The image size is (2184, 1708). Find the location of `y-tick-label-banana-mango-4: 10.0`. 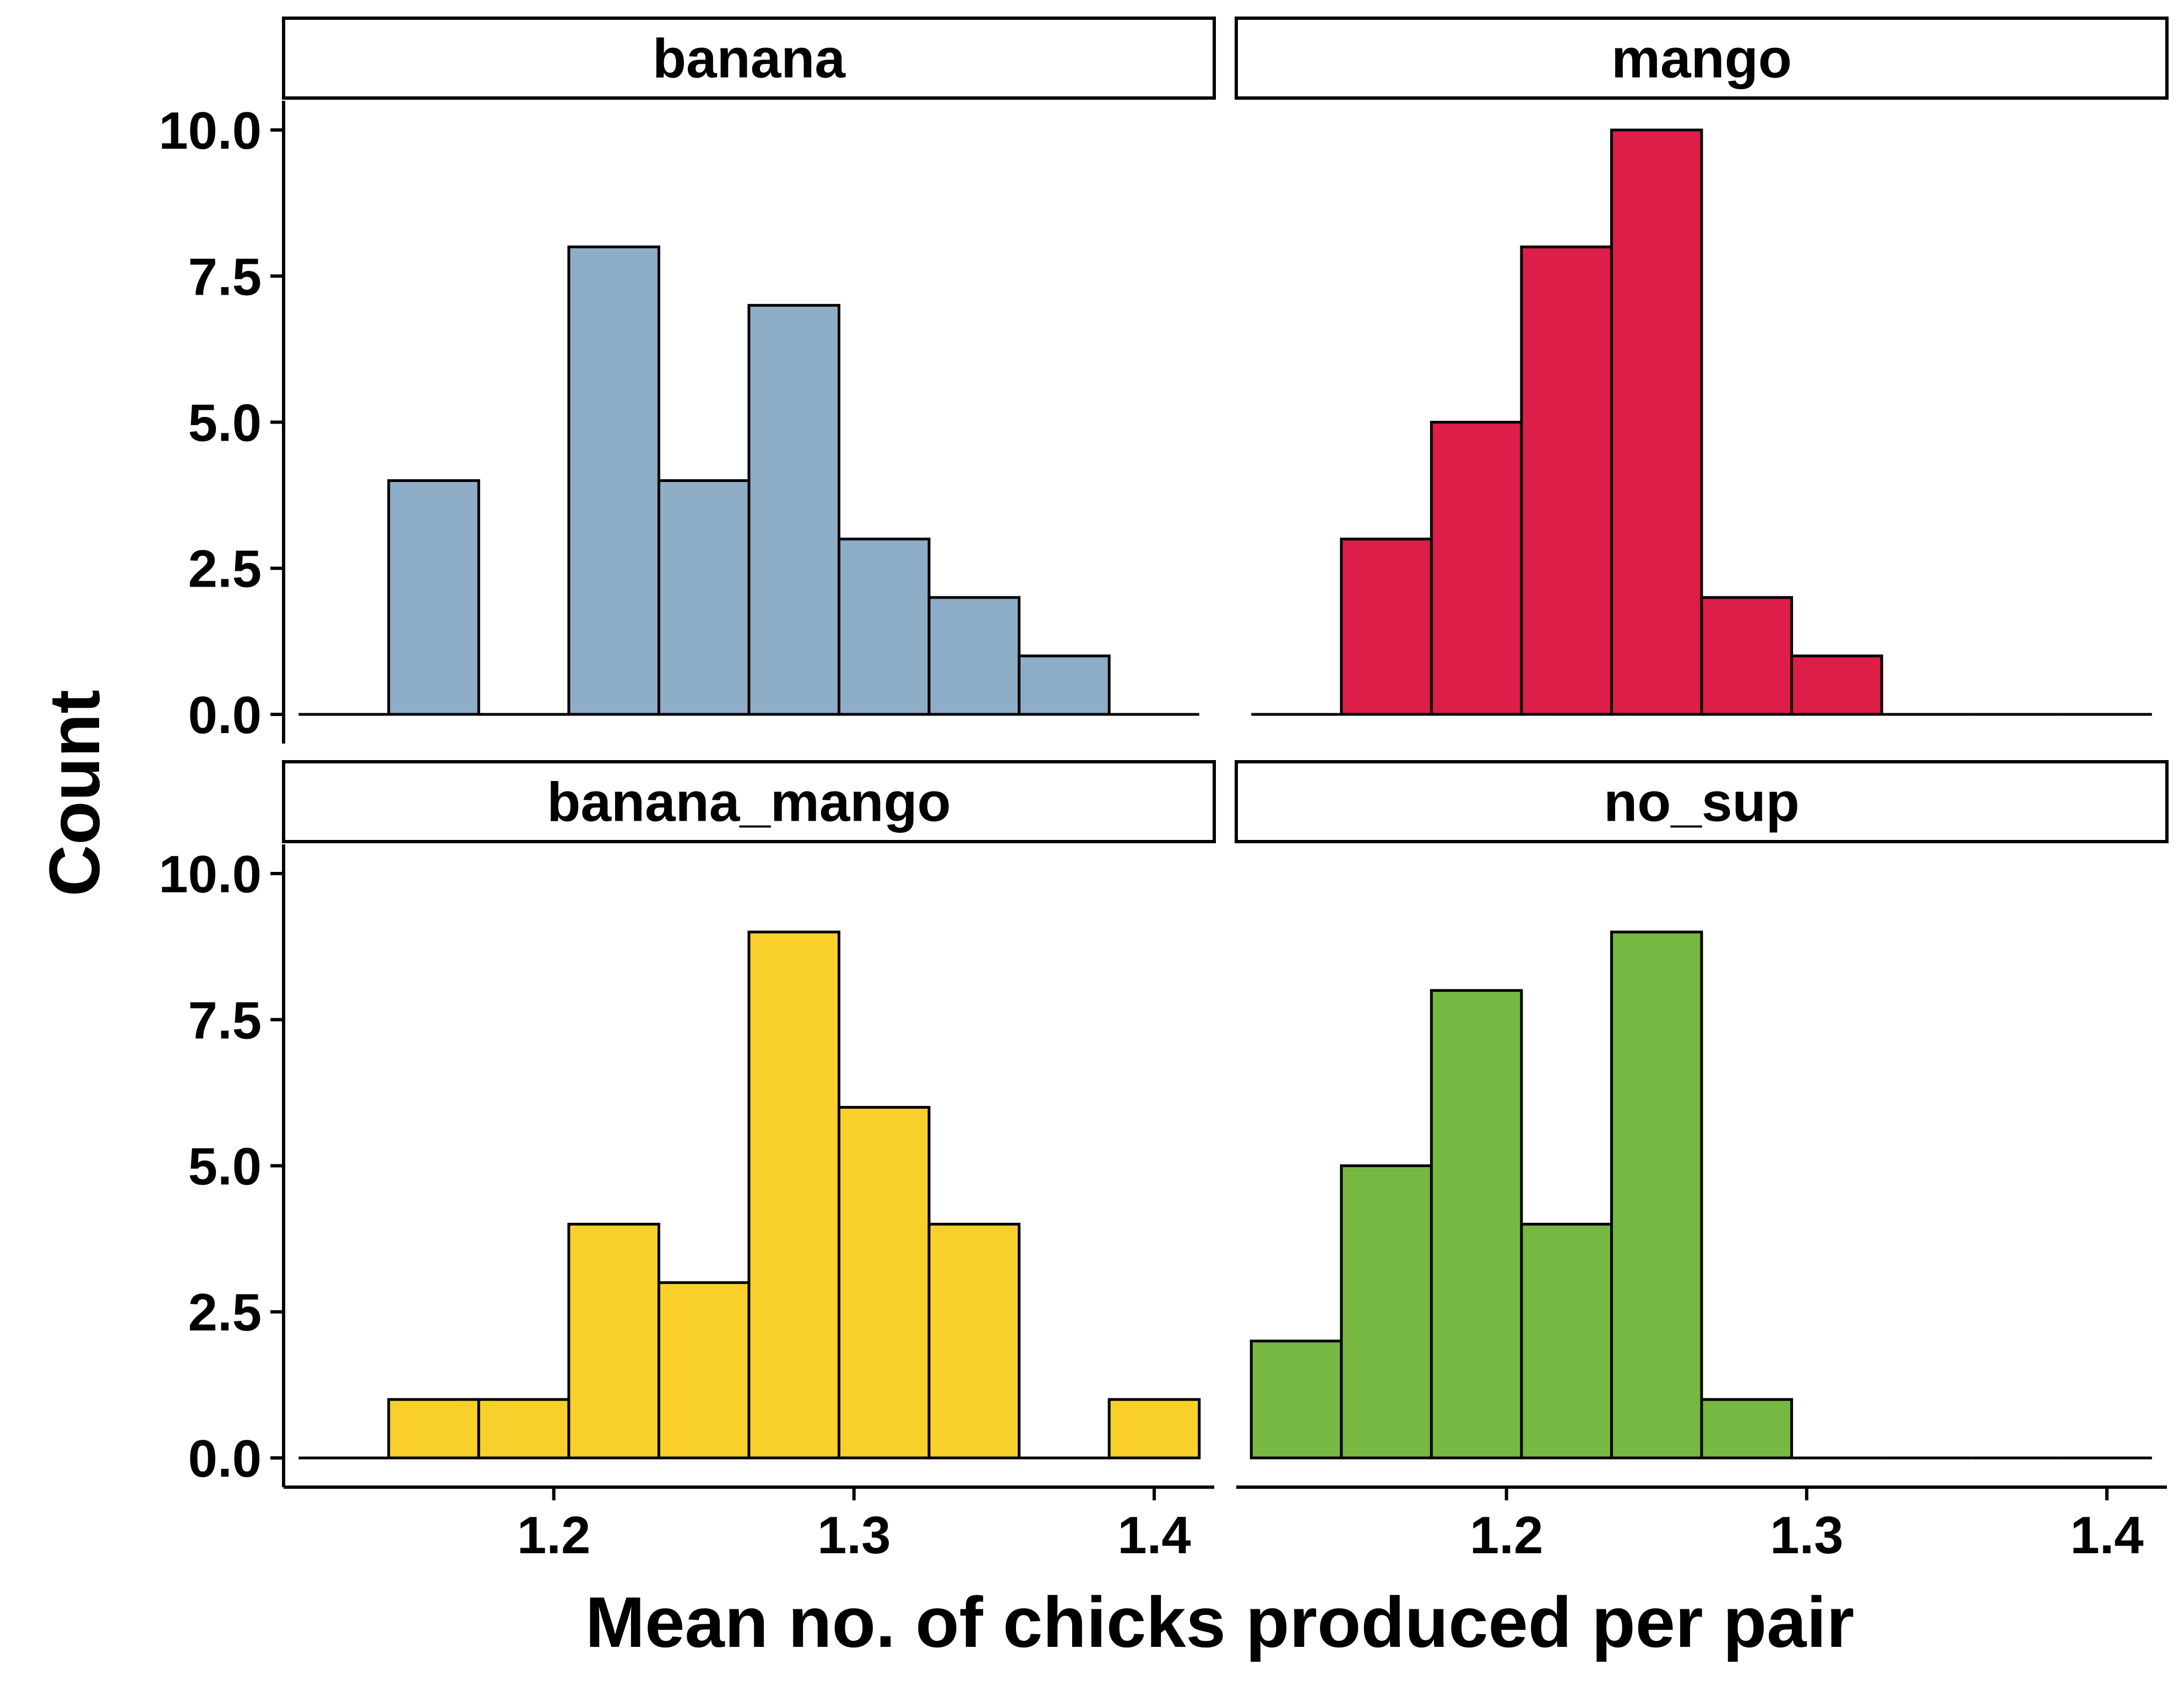

y-tick-label-banana-mango-4: 10.0 is located at coordinates (211, 874).